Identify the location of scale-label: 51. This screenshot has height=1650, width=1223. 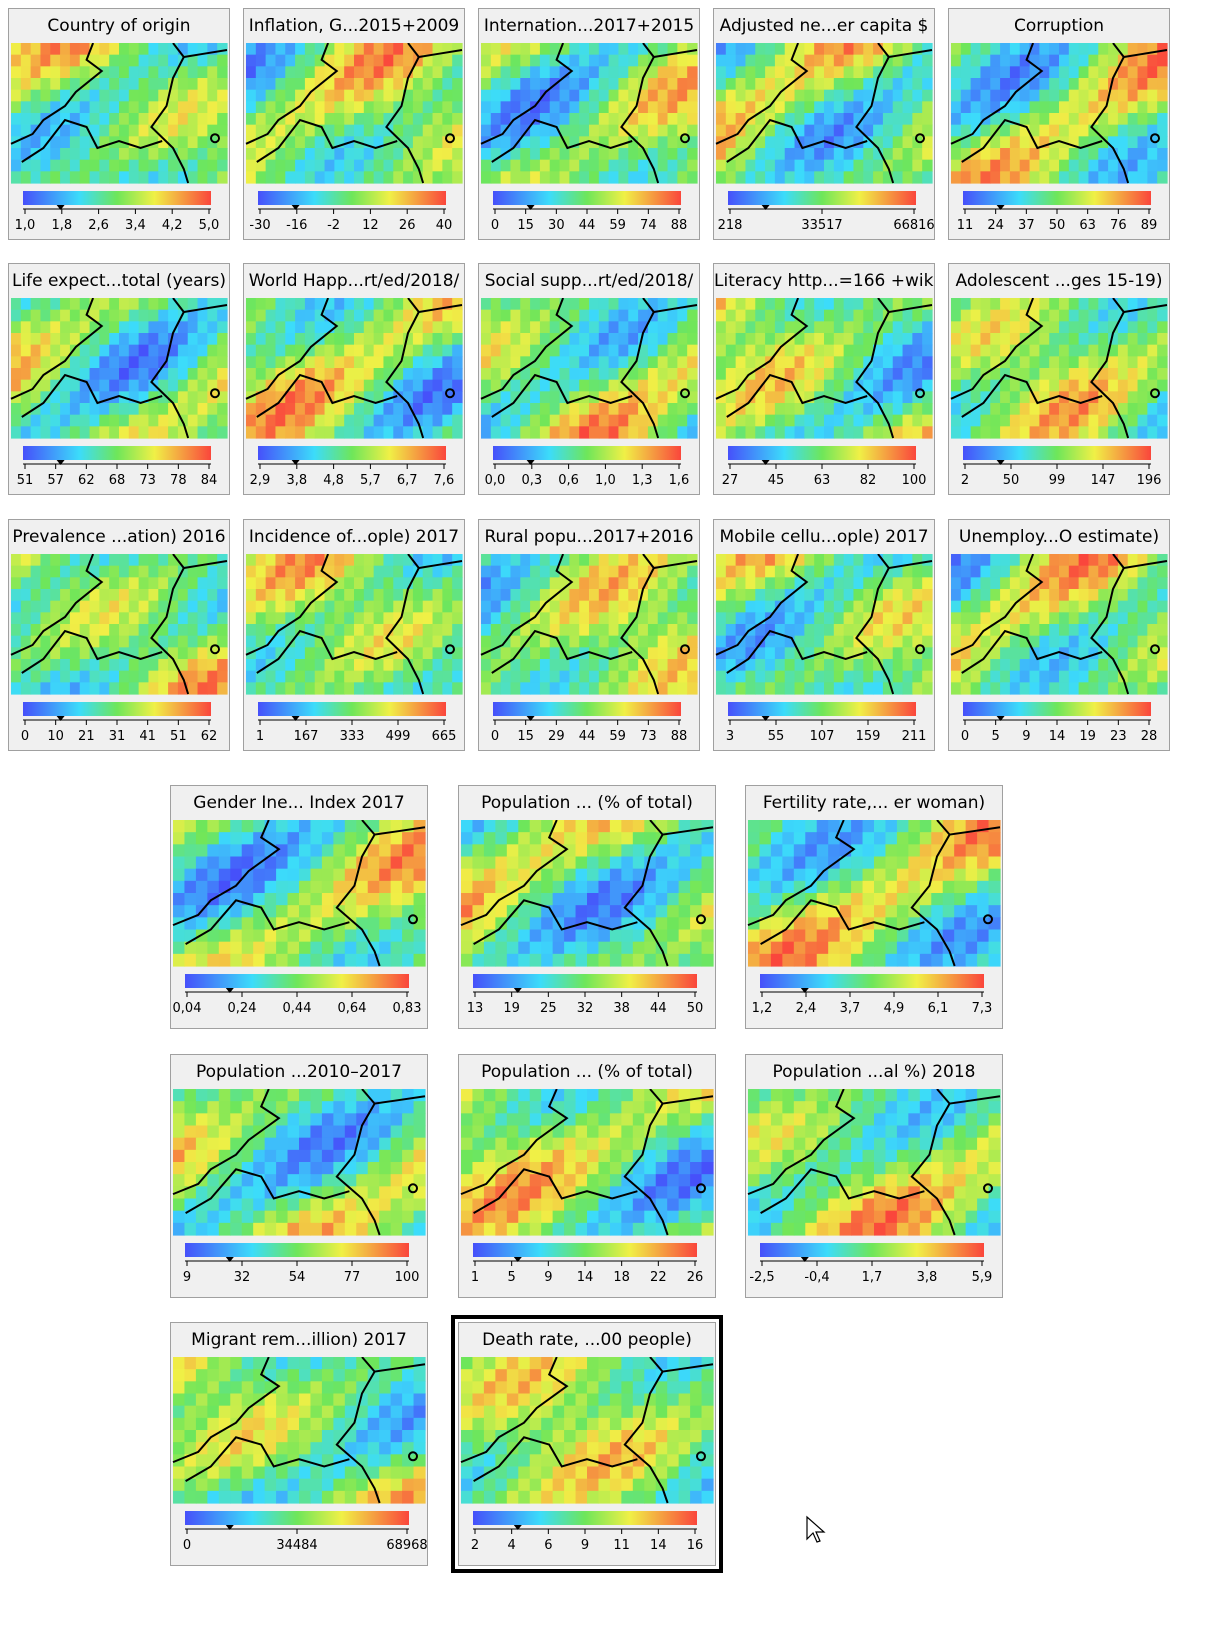
(178, 736).